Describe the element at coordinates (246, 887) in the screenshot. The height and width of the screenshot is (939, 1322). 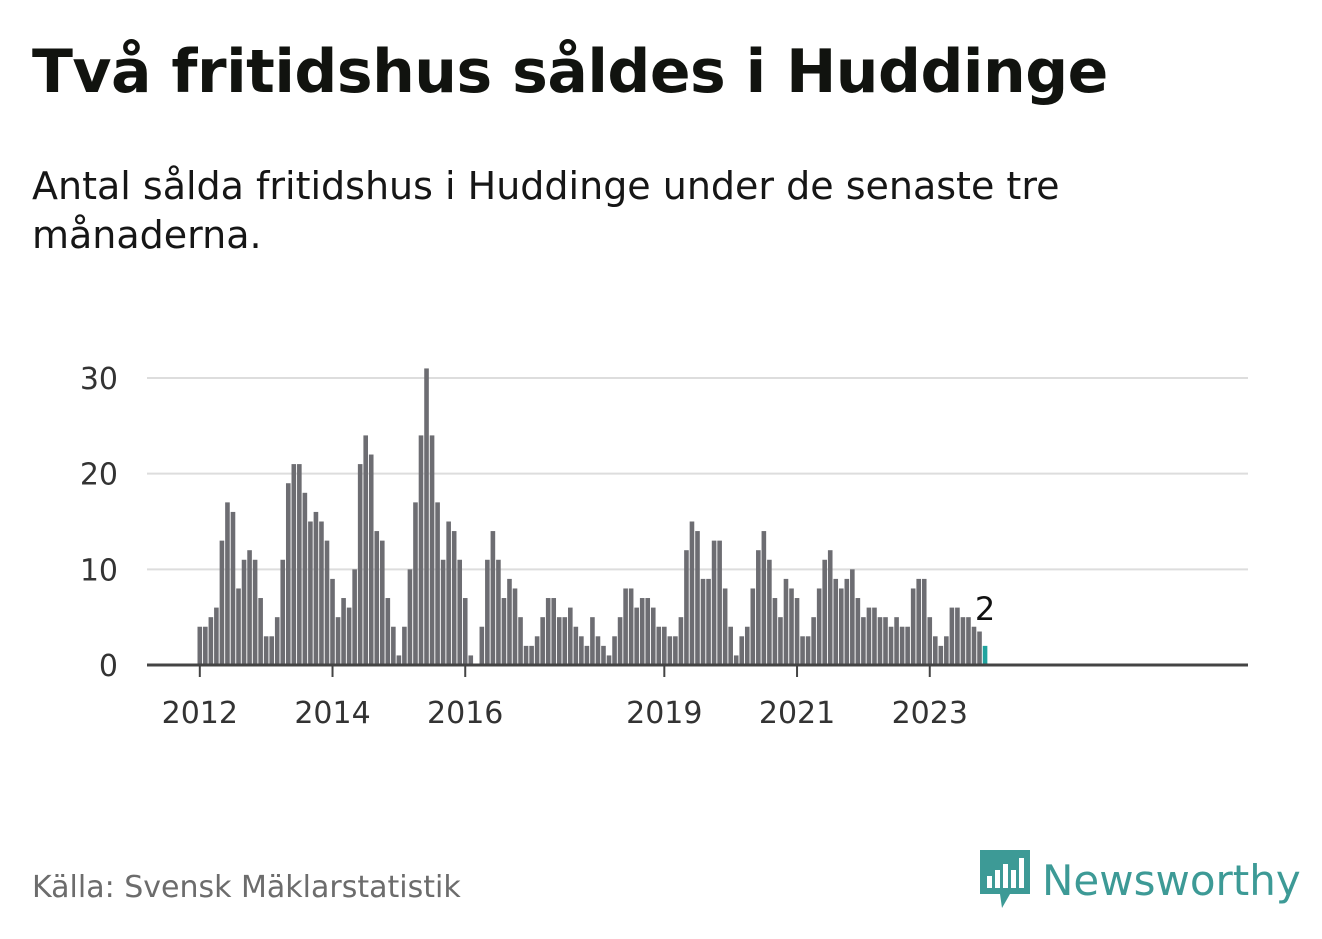
I see `source-note: Källa: Svensk Mäklarstatistik` at that location.